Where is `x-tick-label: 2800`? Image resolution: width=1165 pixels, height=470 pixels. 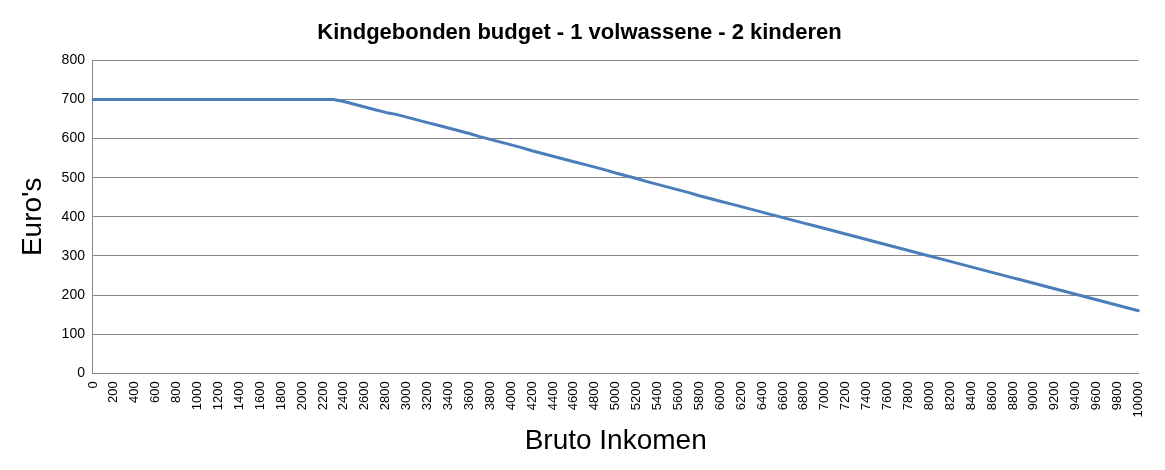 x-tick-label: 2800 is located at coordinates (385, 396).